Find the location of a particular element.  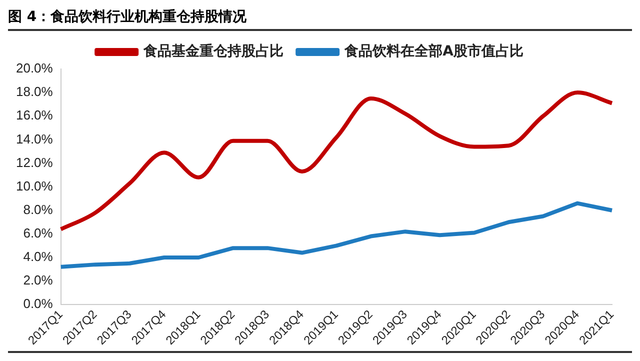

y-tick-label: 6.0% is located at coordinates (38, 233).